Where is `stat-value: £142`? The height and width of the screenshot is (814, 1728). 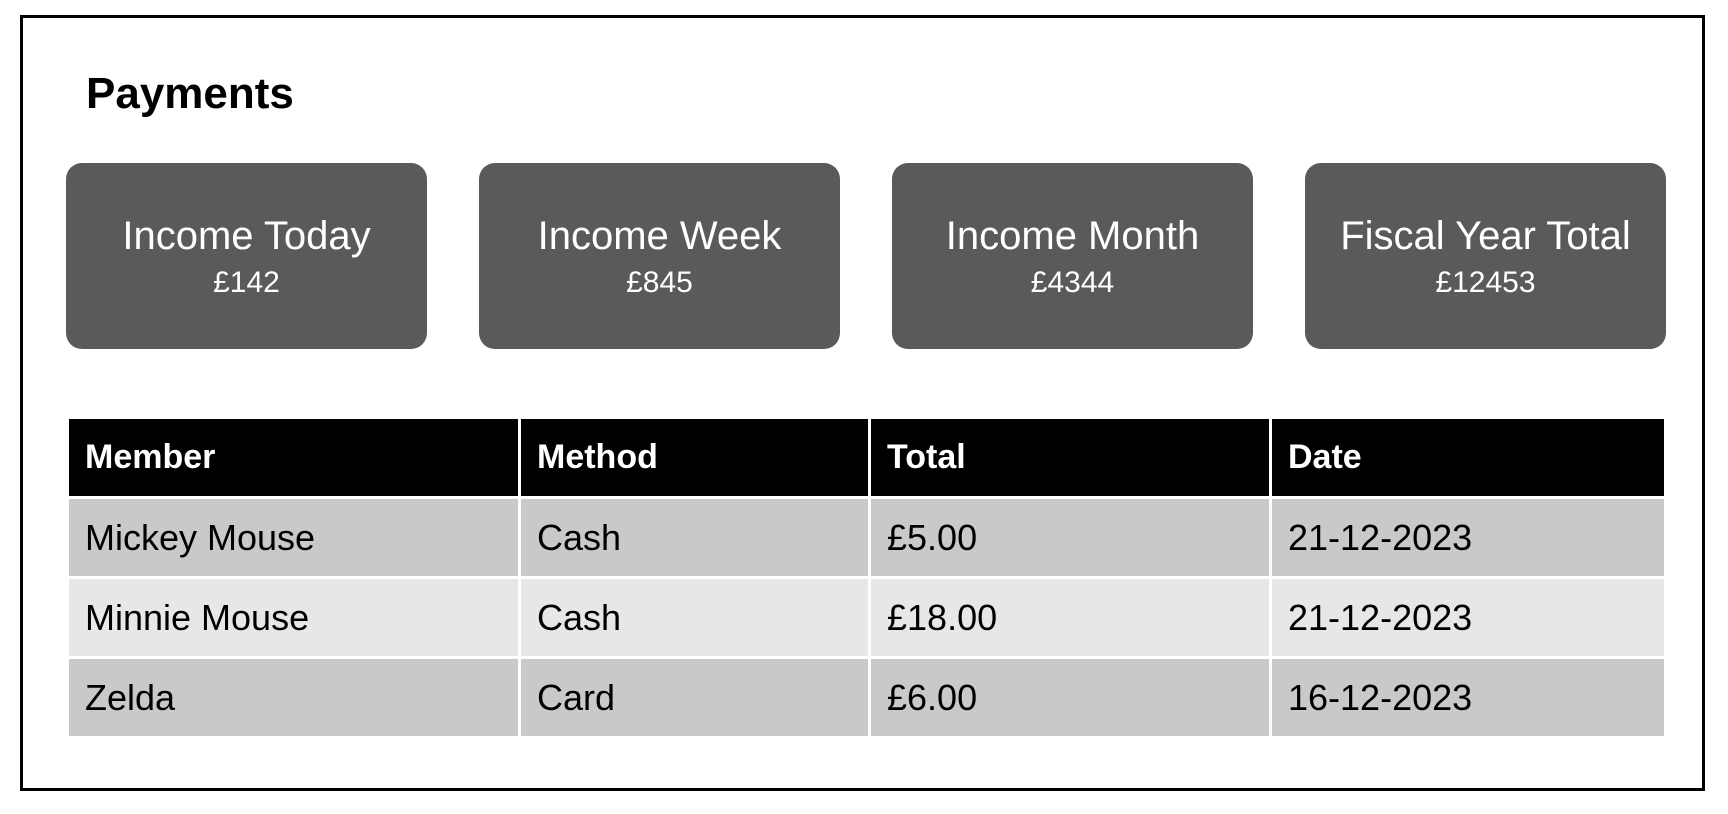
stat-value: £142 is located at coordinates (246, 282).